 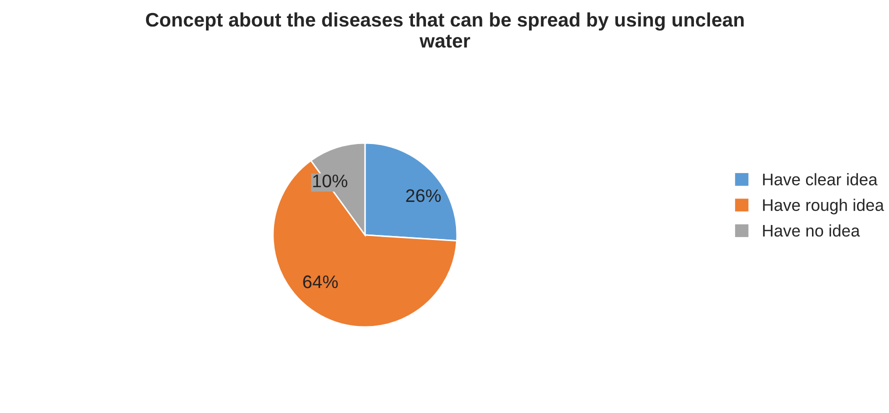 What do you see at coordinates (320, 281) in the screenshot?
I see `data-label: 64%` at bounding box center [320, 281].